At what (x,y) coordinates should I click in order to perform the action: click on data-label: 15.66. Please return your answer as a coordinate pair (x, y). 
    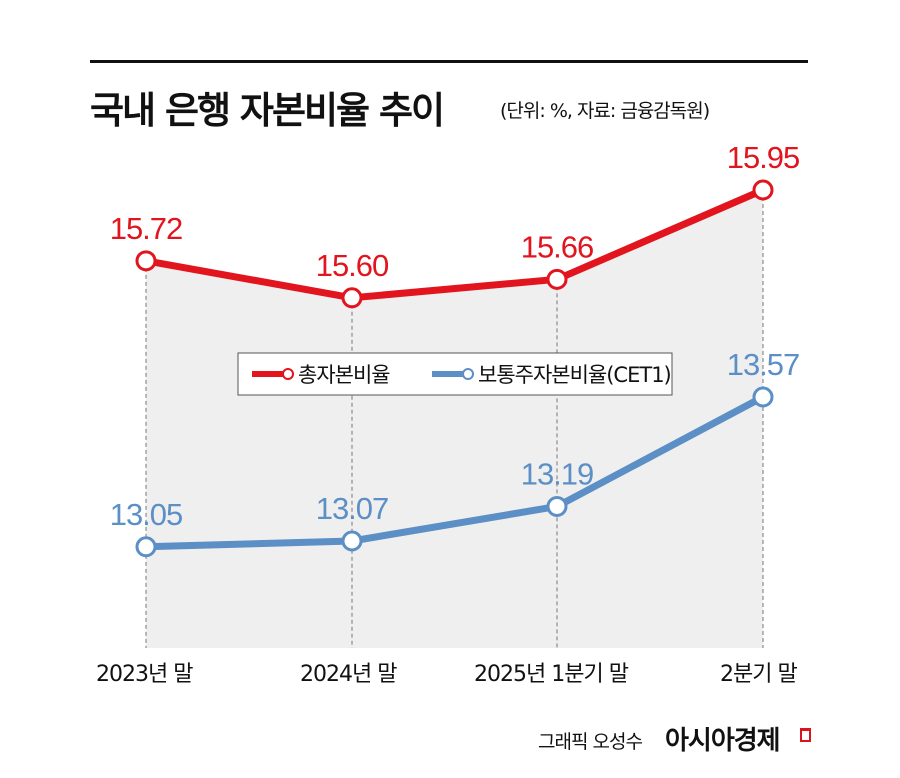
    Looking at the image, I should click on (557, 246).